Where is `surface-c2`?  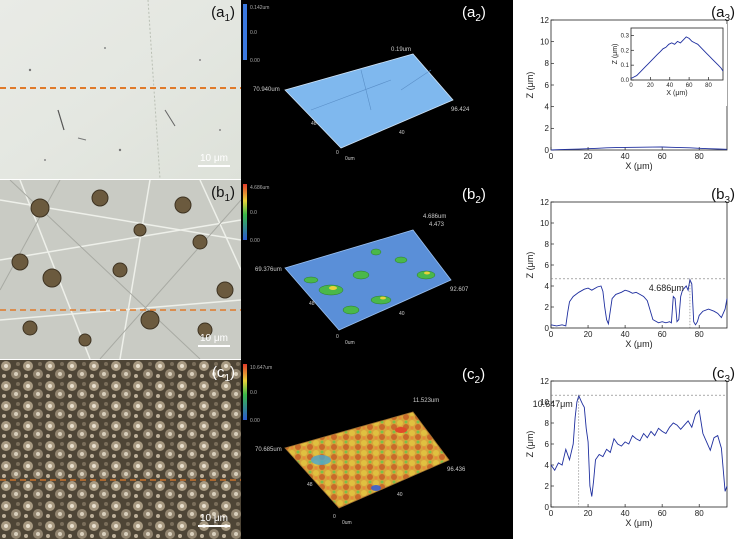
surface-c2 is located at coordinates (367, 460).